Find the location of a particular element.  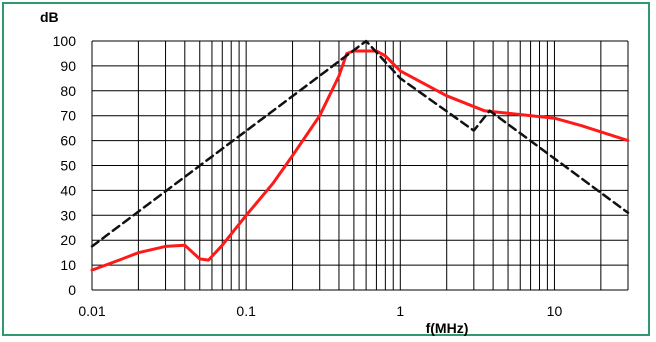

y-tick-labels: 0 10 20 30 40 50 60 70 80 90 100 is located at coordinates (65, 165).